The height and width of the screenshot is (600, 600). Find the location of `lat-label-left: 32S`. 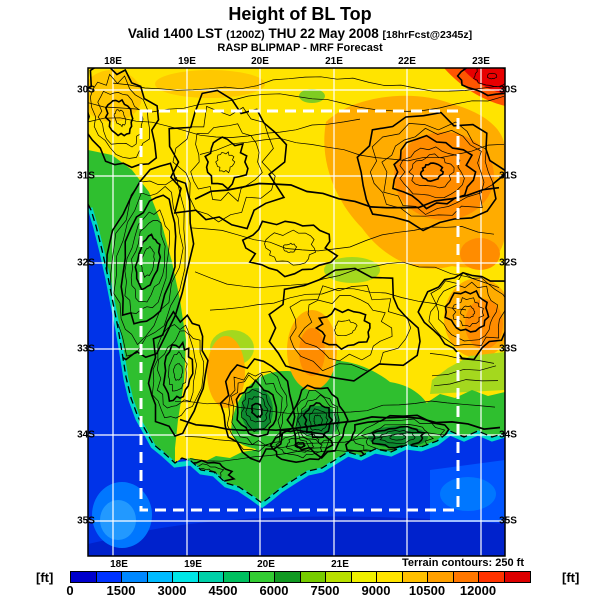

lat-label-left: 32S is located at coordinates (86, 263).